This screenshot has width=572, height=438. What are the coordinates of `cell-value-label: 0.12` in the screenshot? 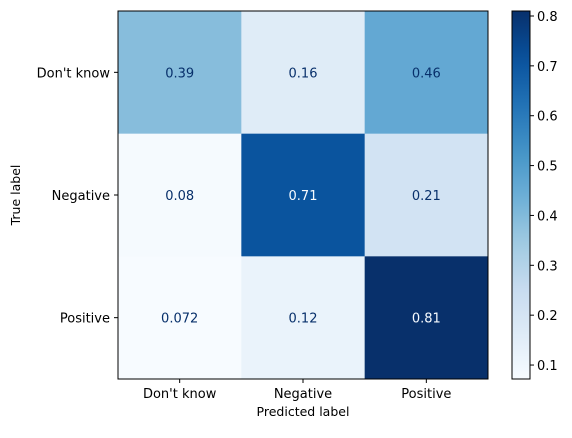 It's located at (303, 319).